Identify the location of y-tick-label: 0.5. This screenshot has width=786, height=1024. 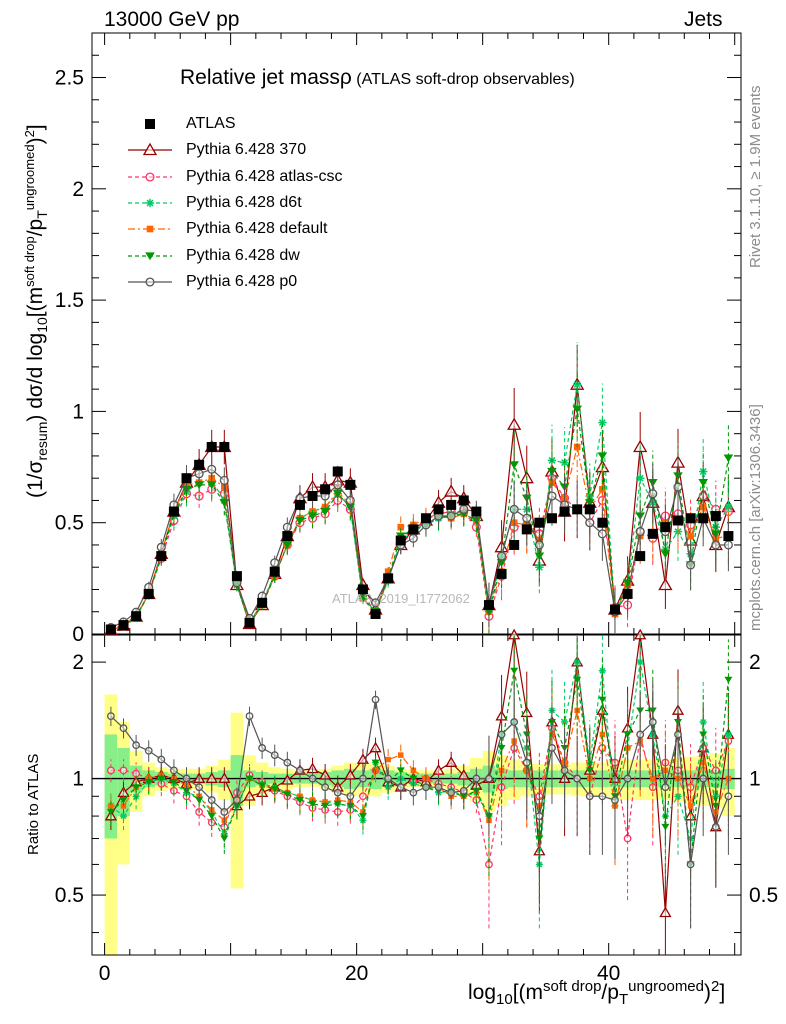
(69, 523).